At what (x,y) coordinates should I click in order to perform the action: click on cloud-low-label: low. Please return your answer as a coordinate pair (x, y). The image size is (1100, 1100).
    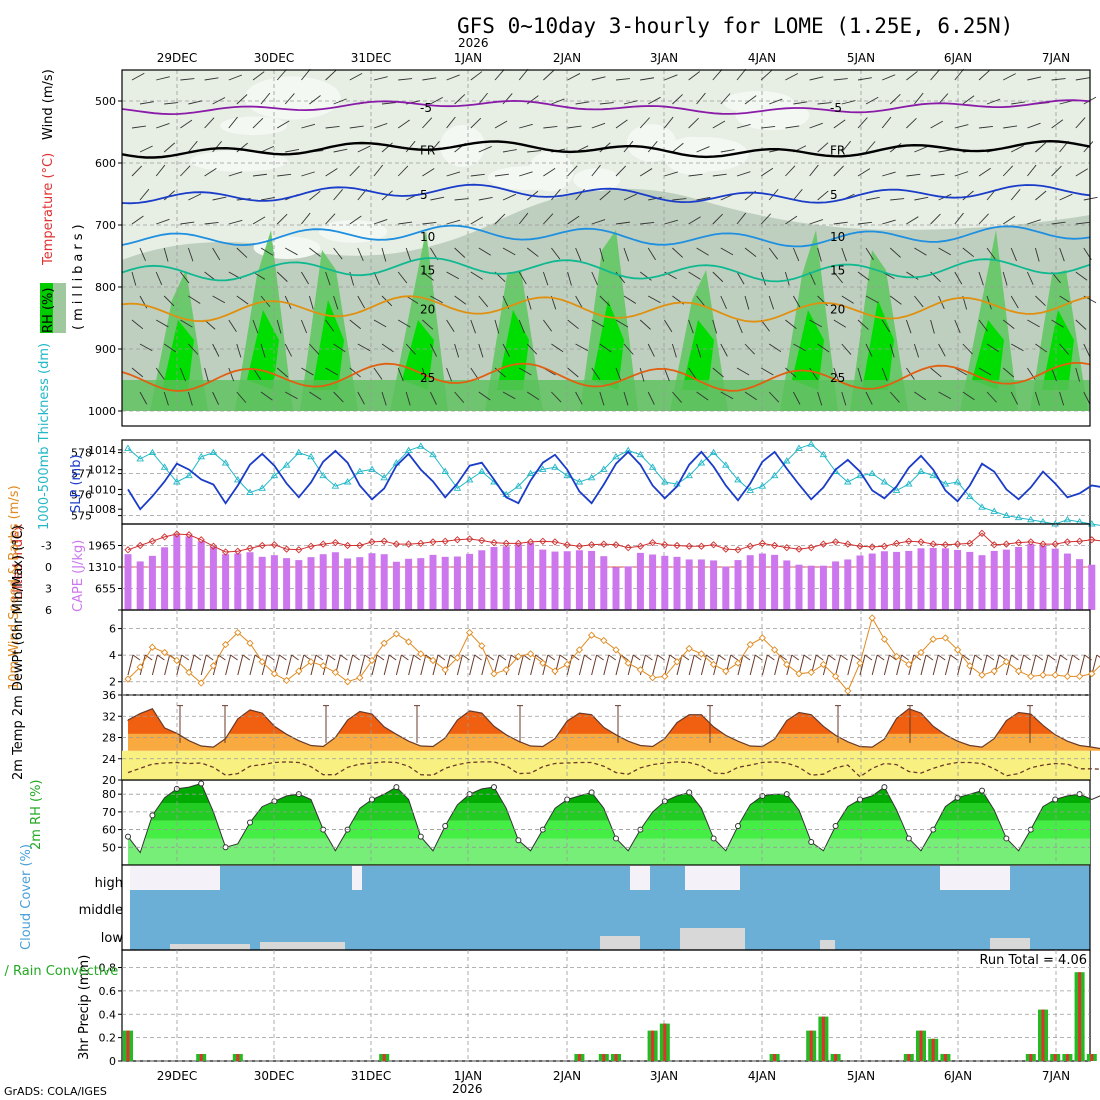
    Looking at the image, I should click on (112, 938).